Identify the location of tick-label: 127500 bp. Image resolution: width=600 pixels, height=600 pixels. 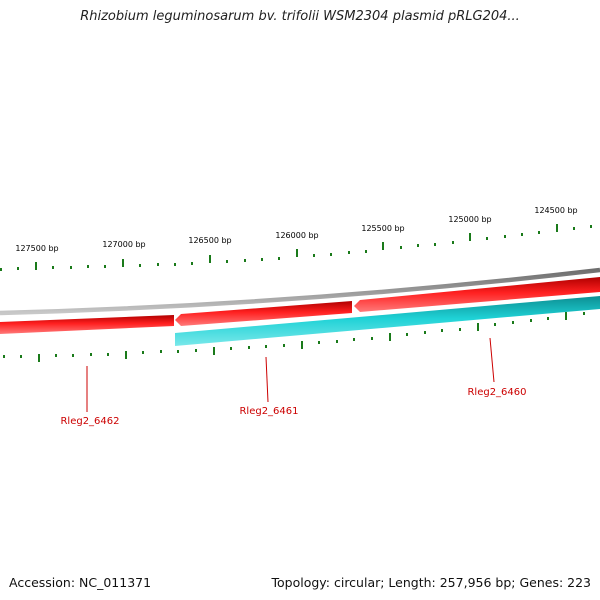
(36, 248).